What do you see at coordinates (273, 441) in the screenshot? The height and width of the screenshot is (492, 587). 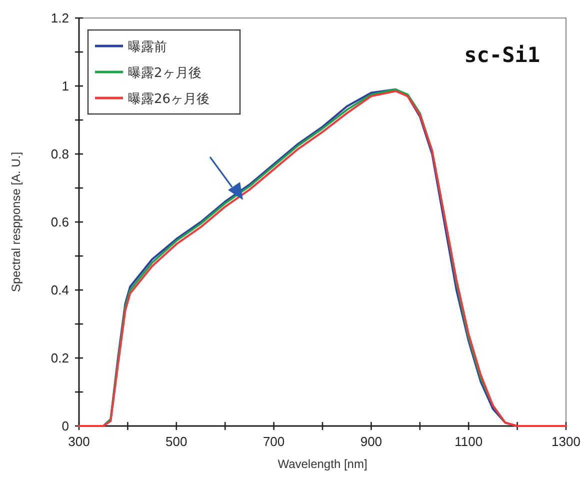 I see `x-tick-label: 700` at bounding box center [273, 441].